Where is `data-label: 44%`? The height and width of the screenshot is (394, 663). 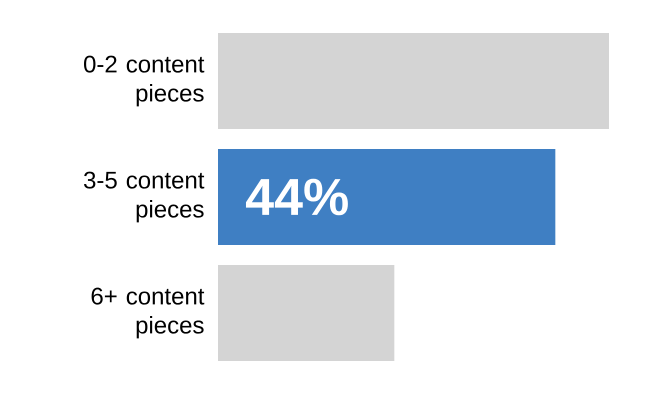
data-label: 44% is located at coordinates (297, 197).